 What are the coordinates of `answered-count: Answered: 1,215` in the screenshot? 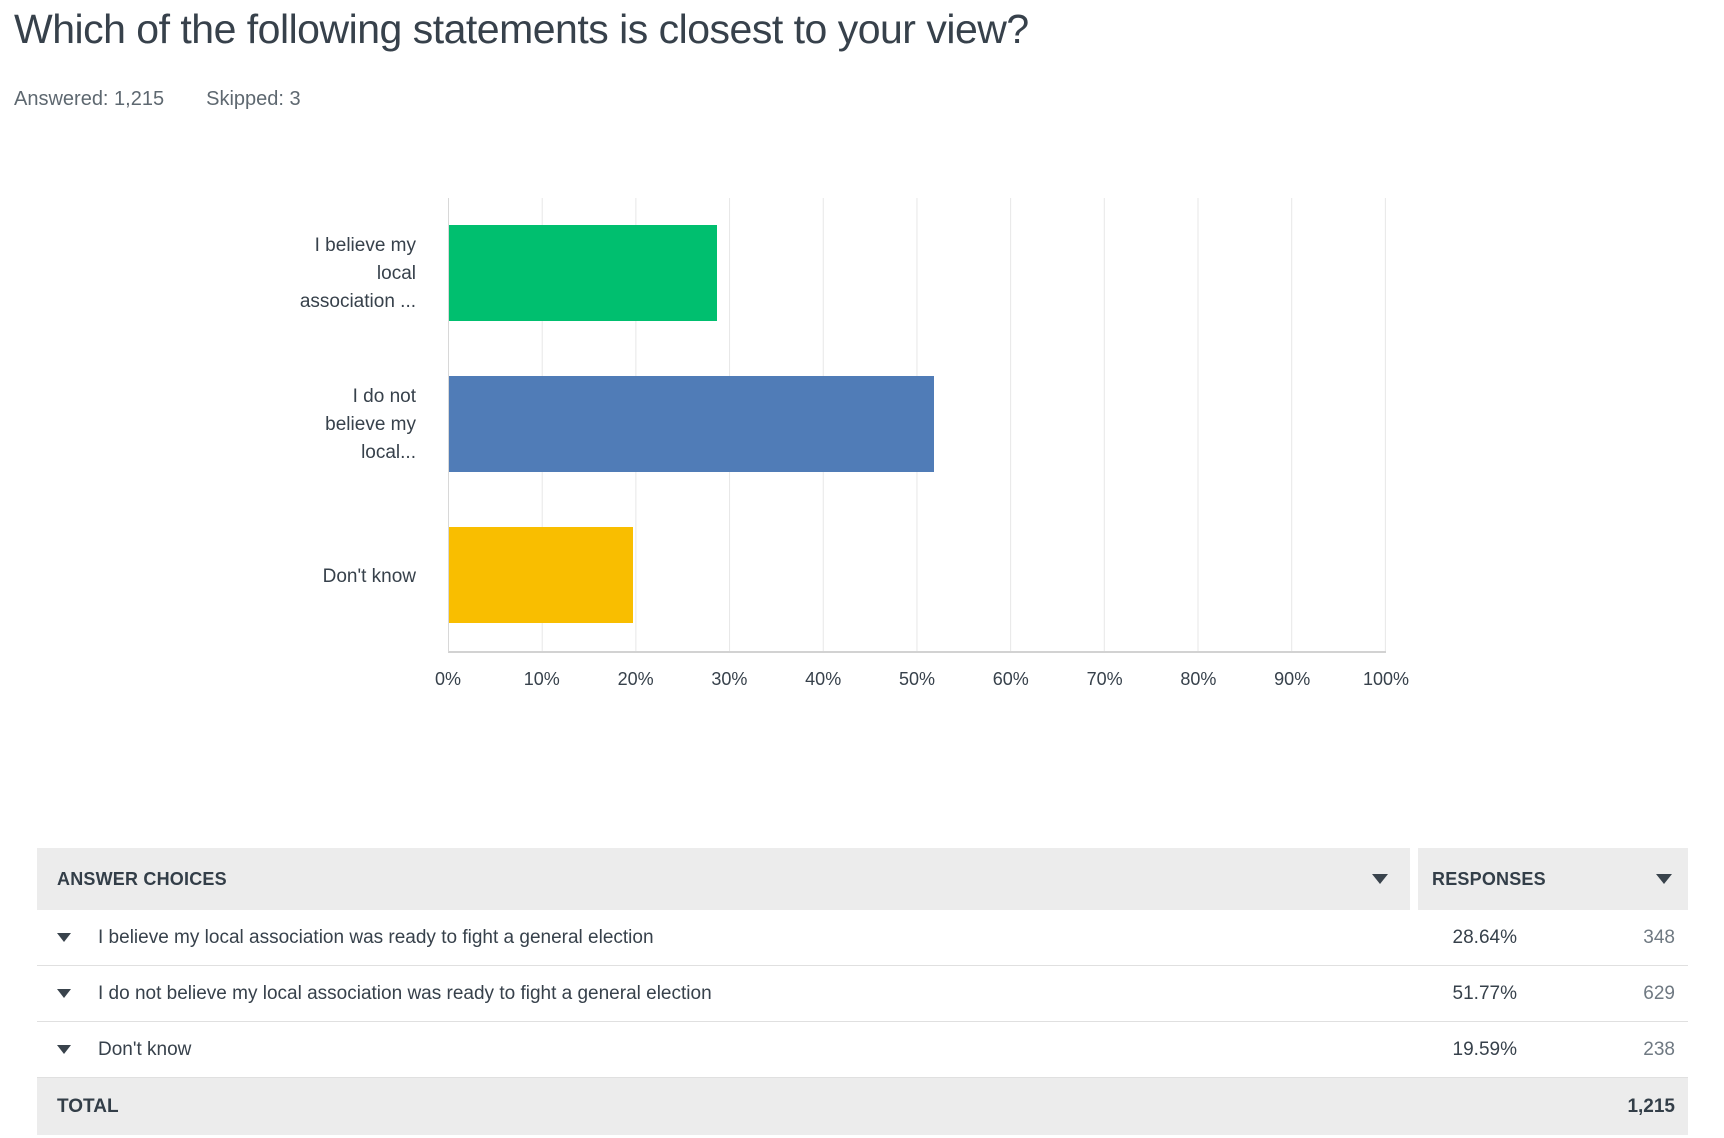 It's located at (89, 99).